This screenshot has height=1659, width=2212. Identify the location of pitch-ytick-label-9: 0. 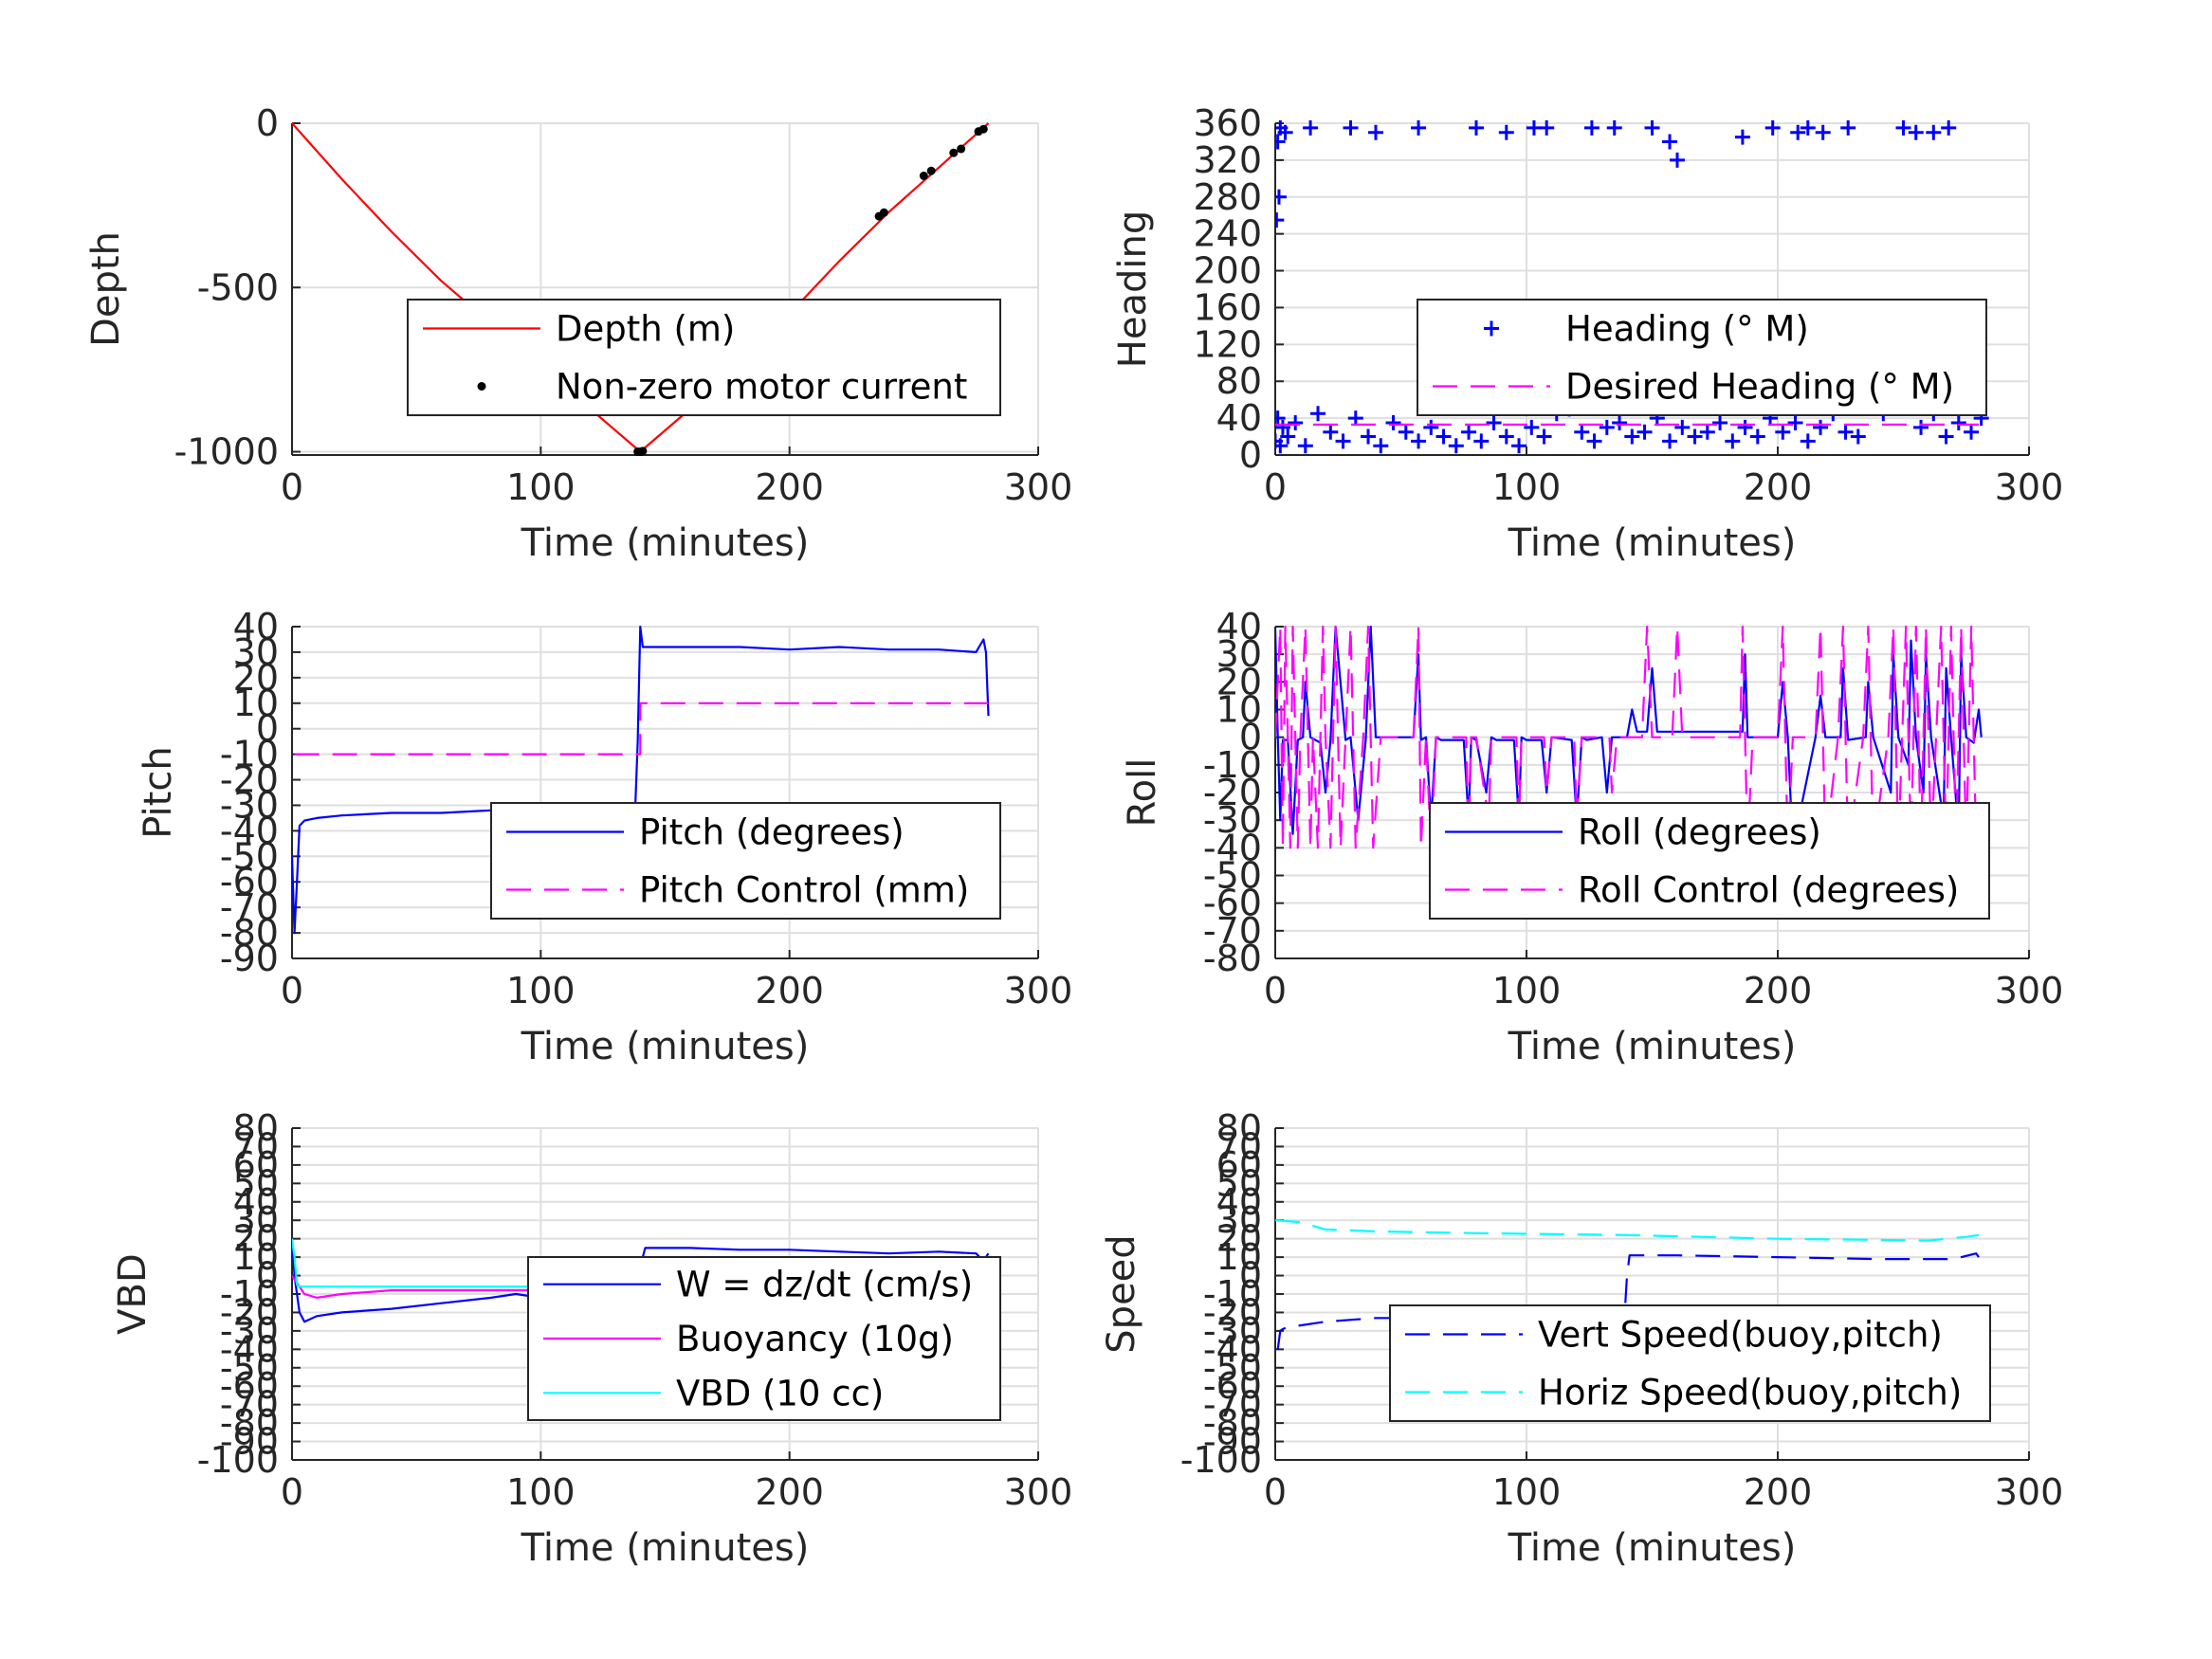
(267, 729).